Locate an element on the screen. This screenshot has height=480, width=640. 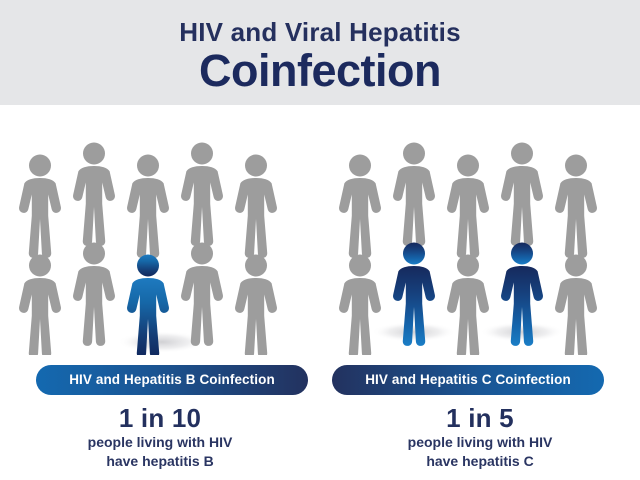
stat-headline-hepatitis-b: 1 in 10 is located at coordinates (160, 418).